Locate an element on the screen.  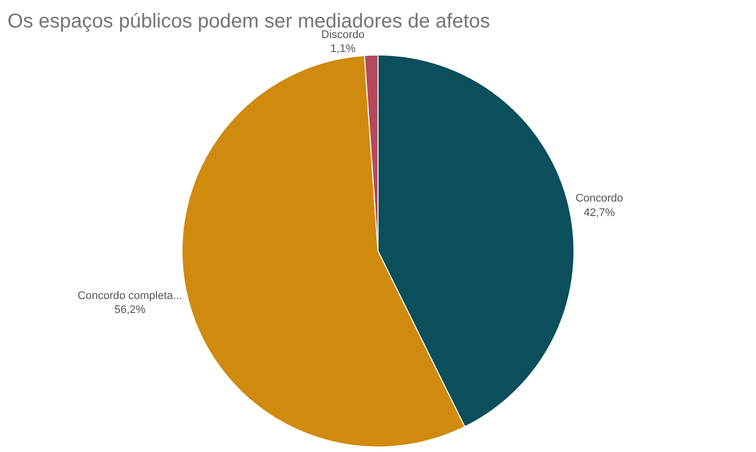
slice-label: Concordo is located at coordinates (599, 198).